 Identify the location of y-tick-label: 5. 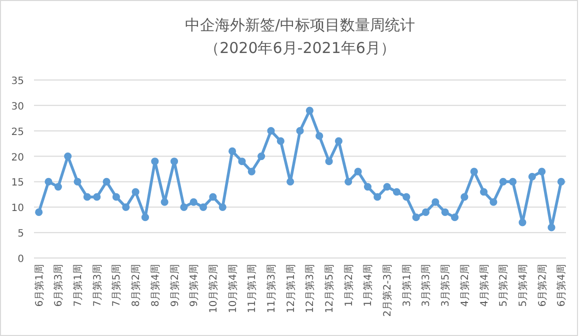
(21, 234).